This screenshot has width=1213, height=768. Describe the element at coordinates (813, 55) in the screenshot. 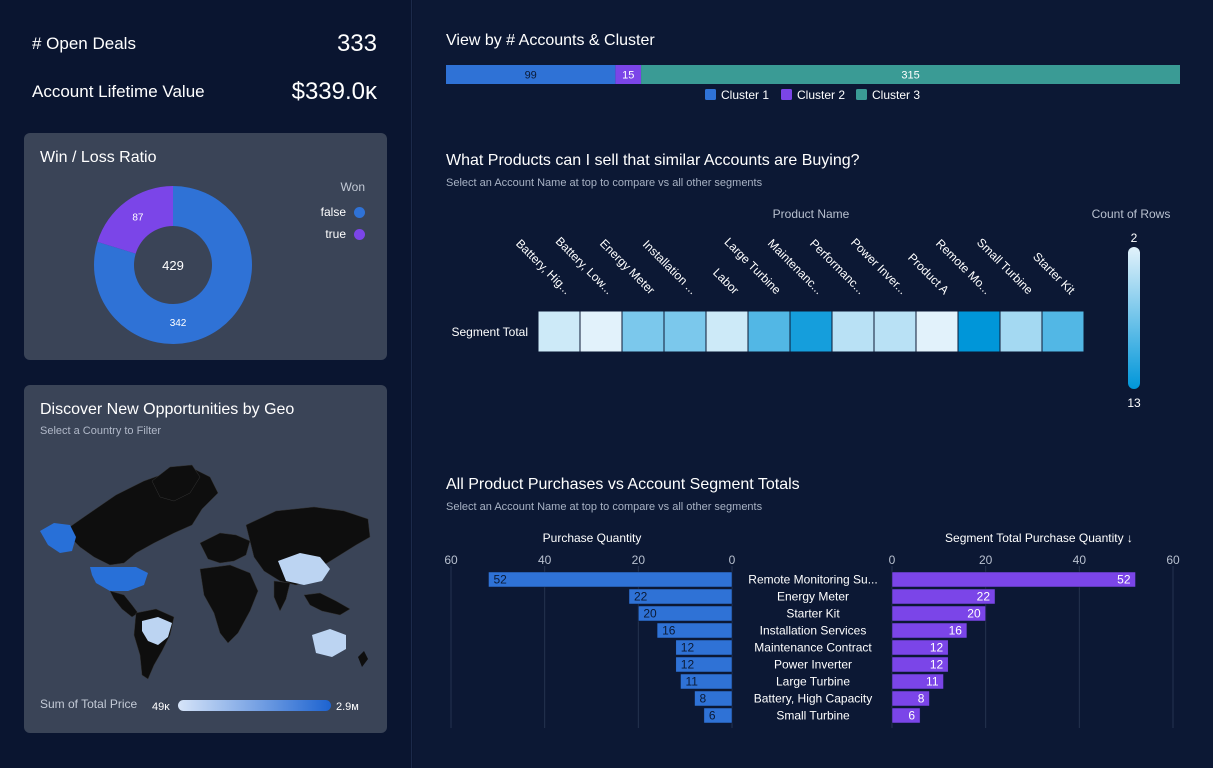

I see `cluster-bar-chart: 99 15 315 Cluster 1 Cluster 2 Cluster 3` at that location.